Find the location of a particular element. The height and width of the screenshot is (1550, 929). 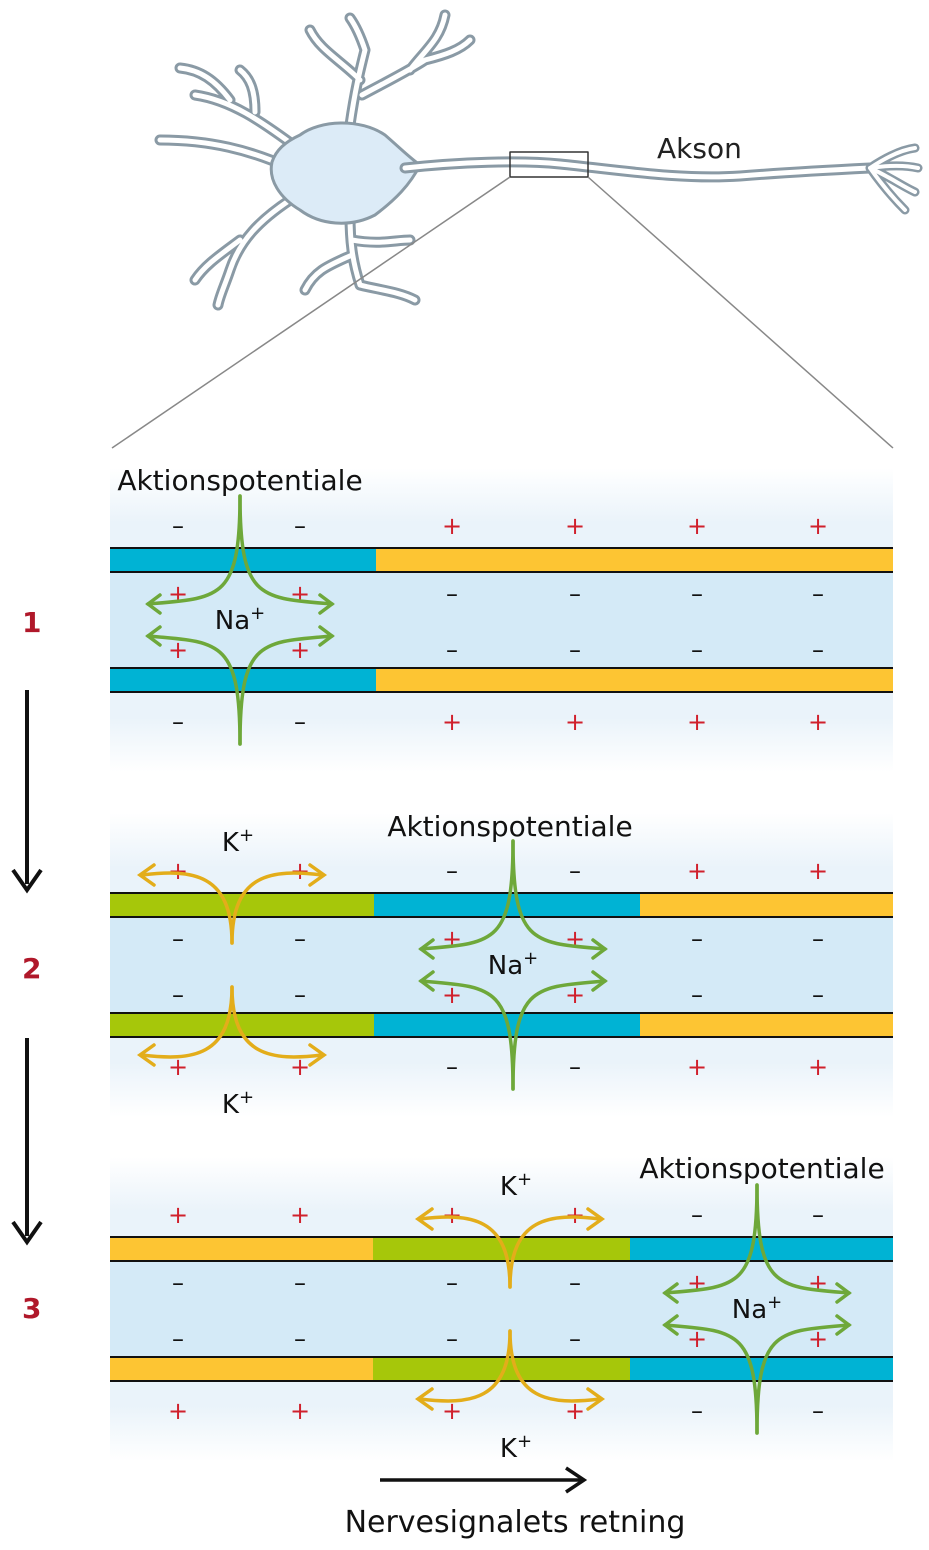

cell-body is located at coordinates (345, 173).